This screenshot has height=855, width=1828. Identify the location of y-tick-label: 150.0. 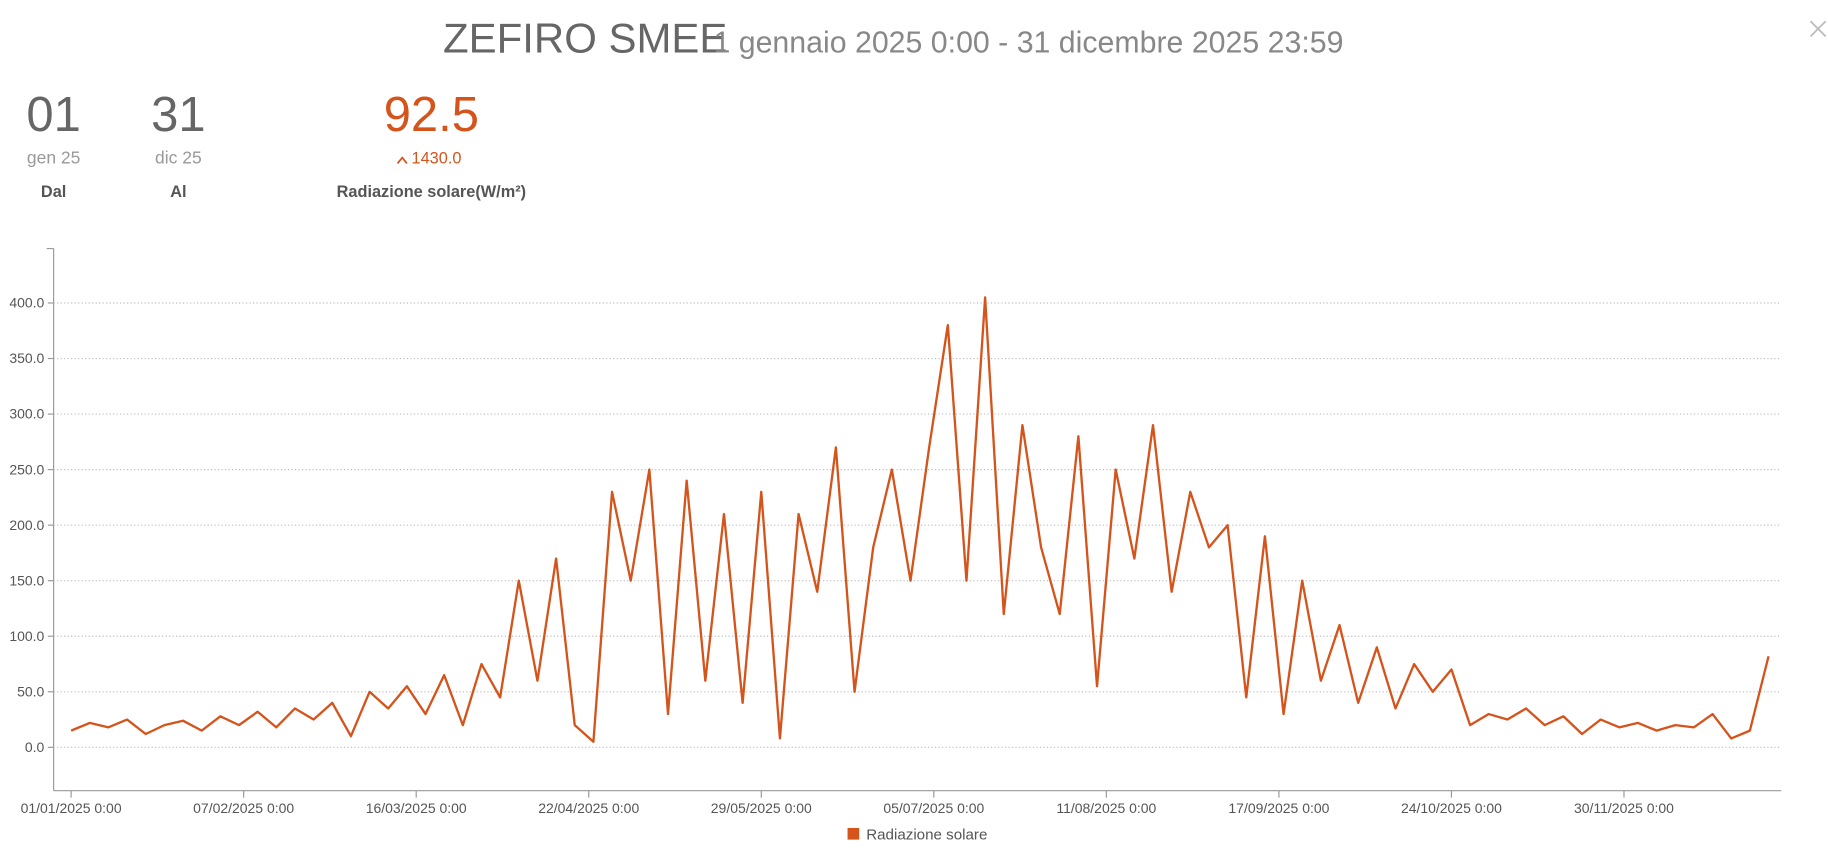
(26, 580).